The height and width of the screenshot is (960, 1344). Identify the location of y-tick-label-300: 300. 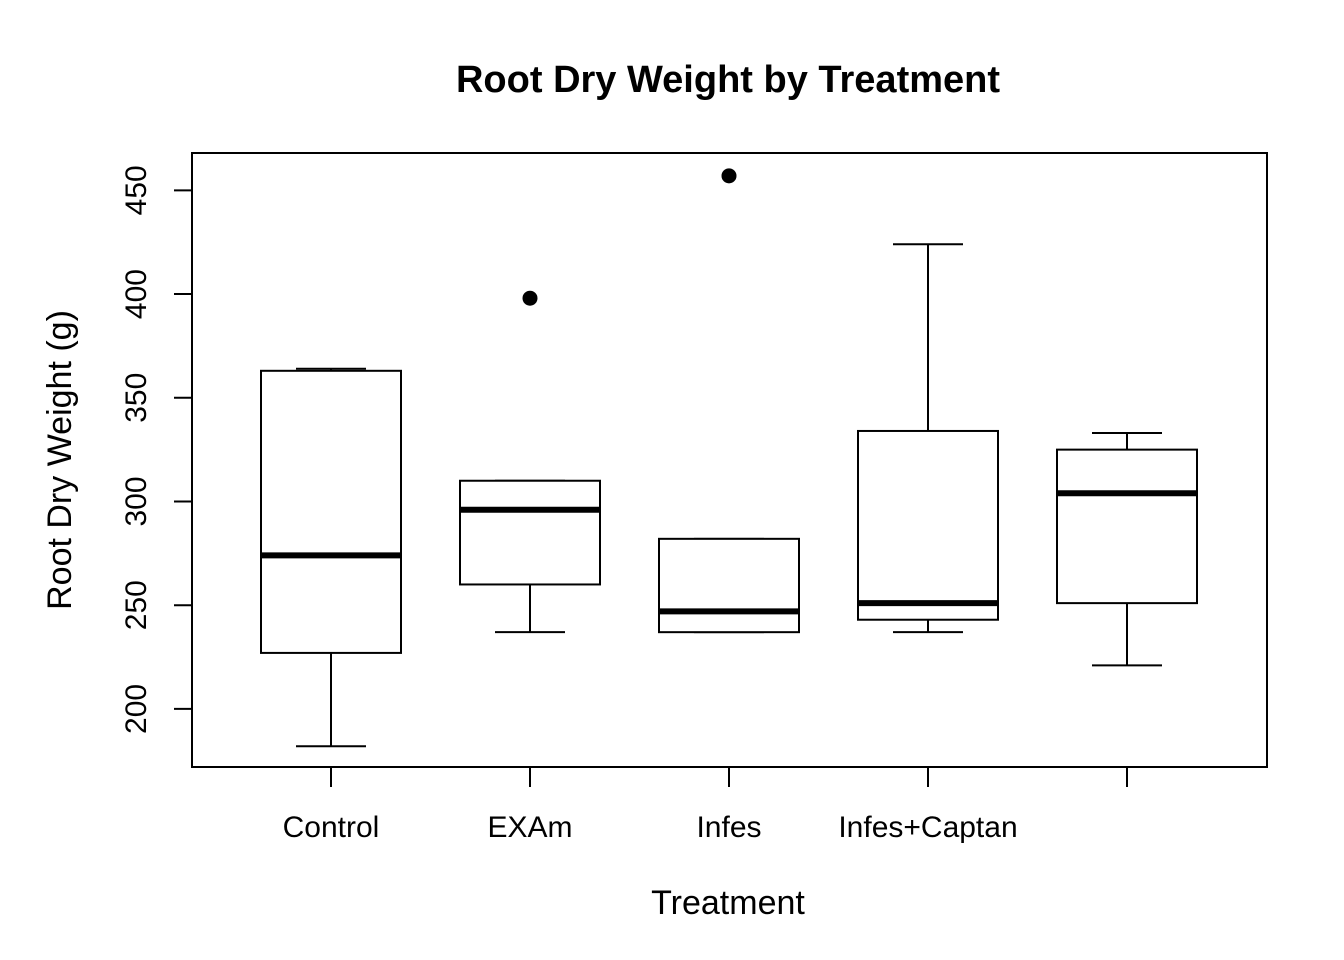
(136, 501).